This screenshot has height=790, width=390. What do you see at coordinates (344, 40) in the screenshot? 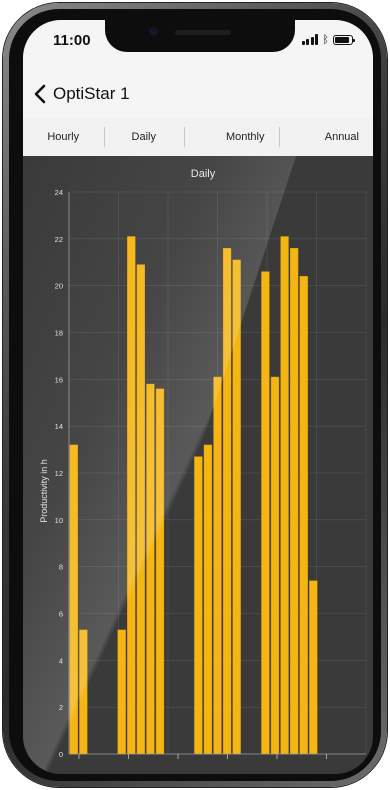
I see `battery-icon` at bounding box center [344, 40].